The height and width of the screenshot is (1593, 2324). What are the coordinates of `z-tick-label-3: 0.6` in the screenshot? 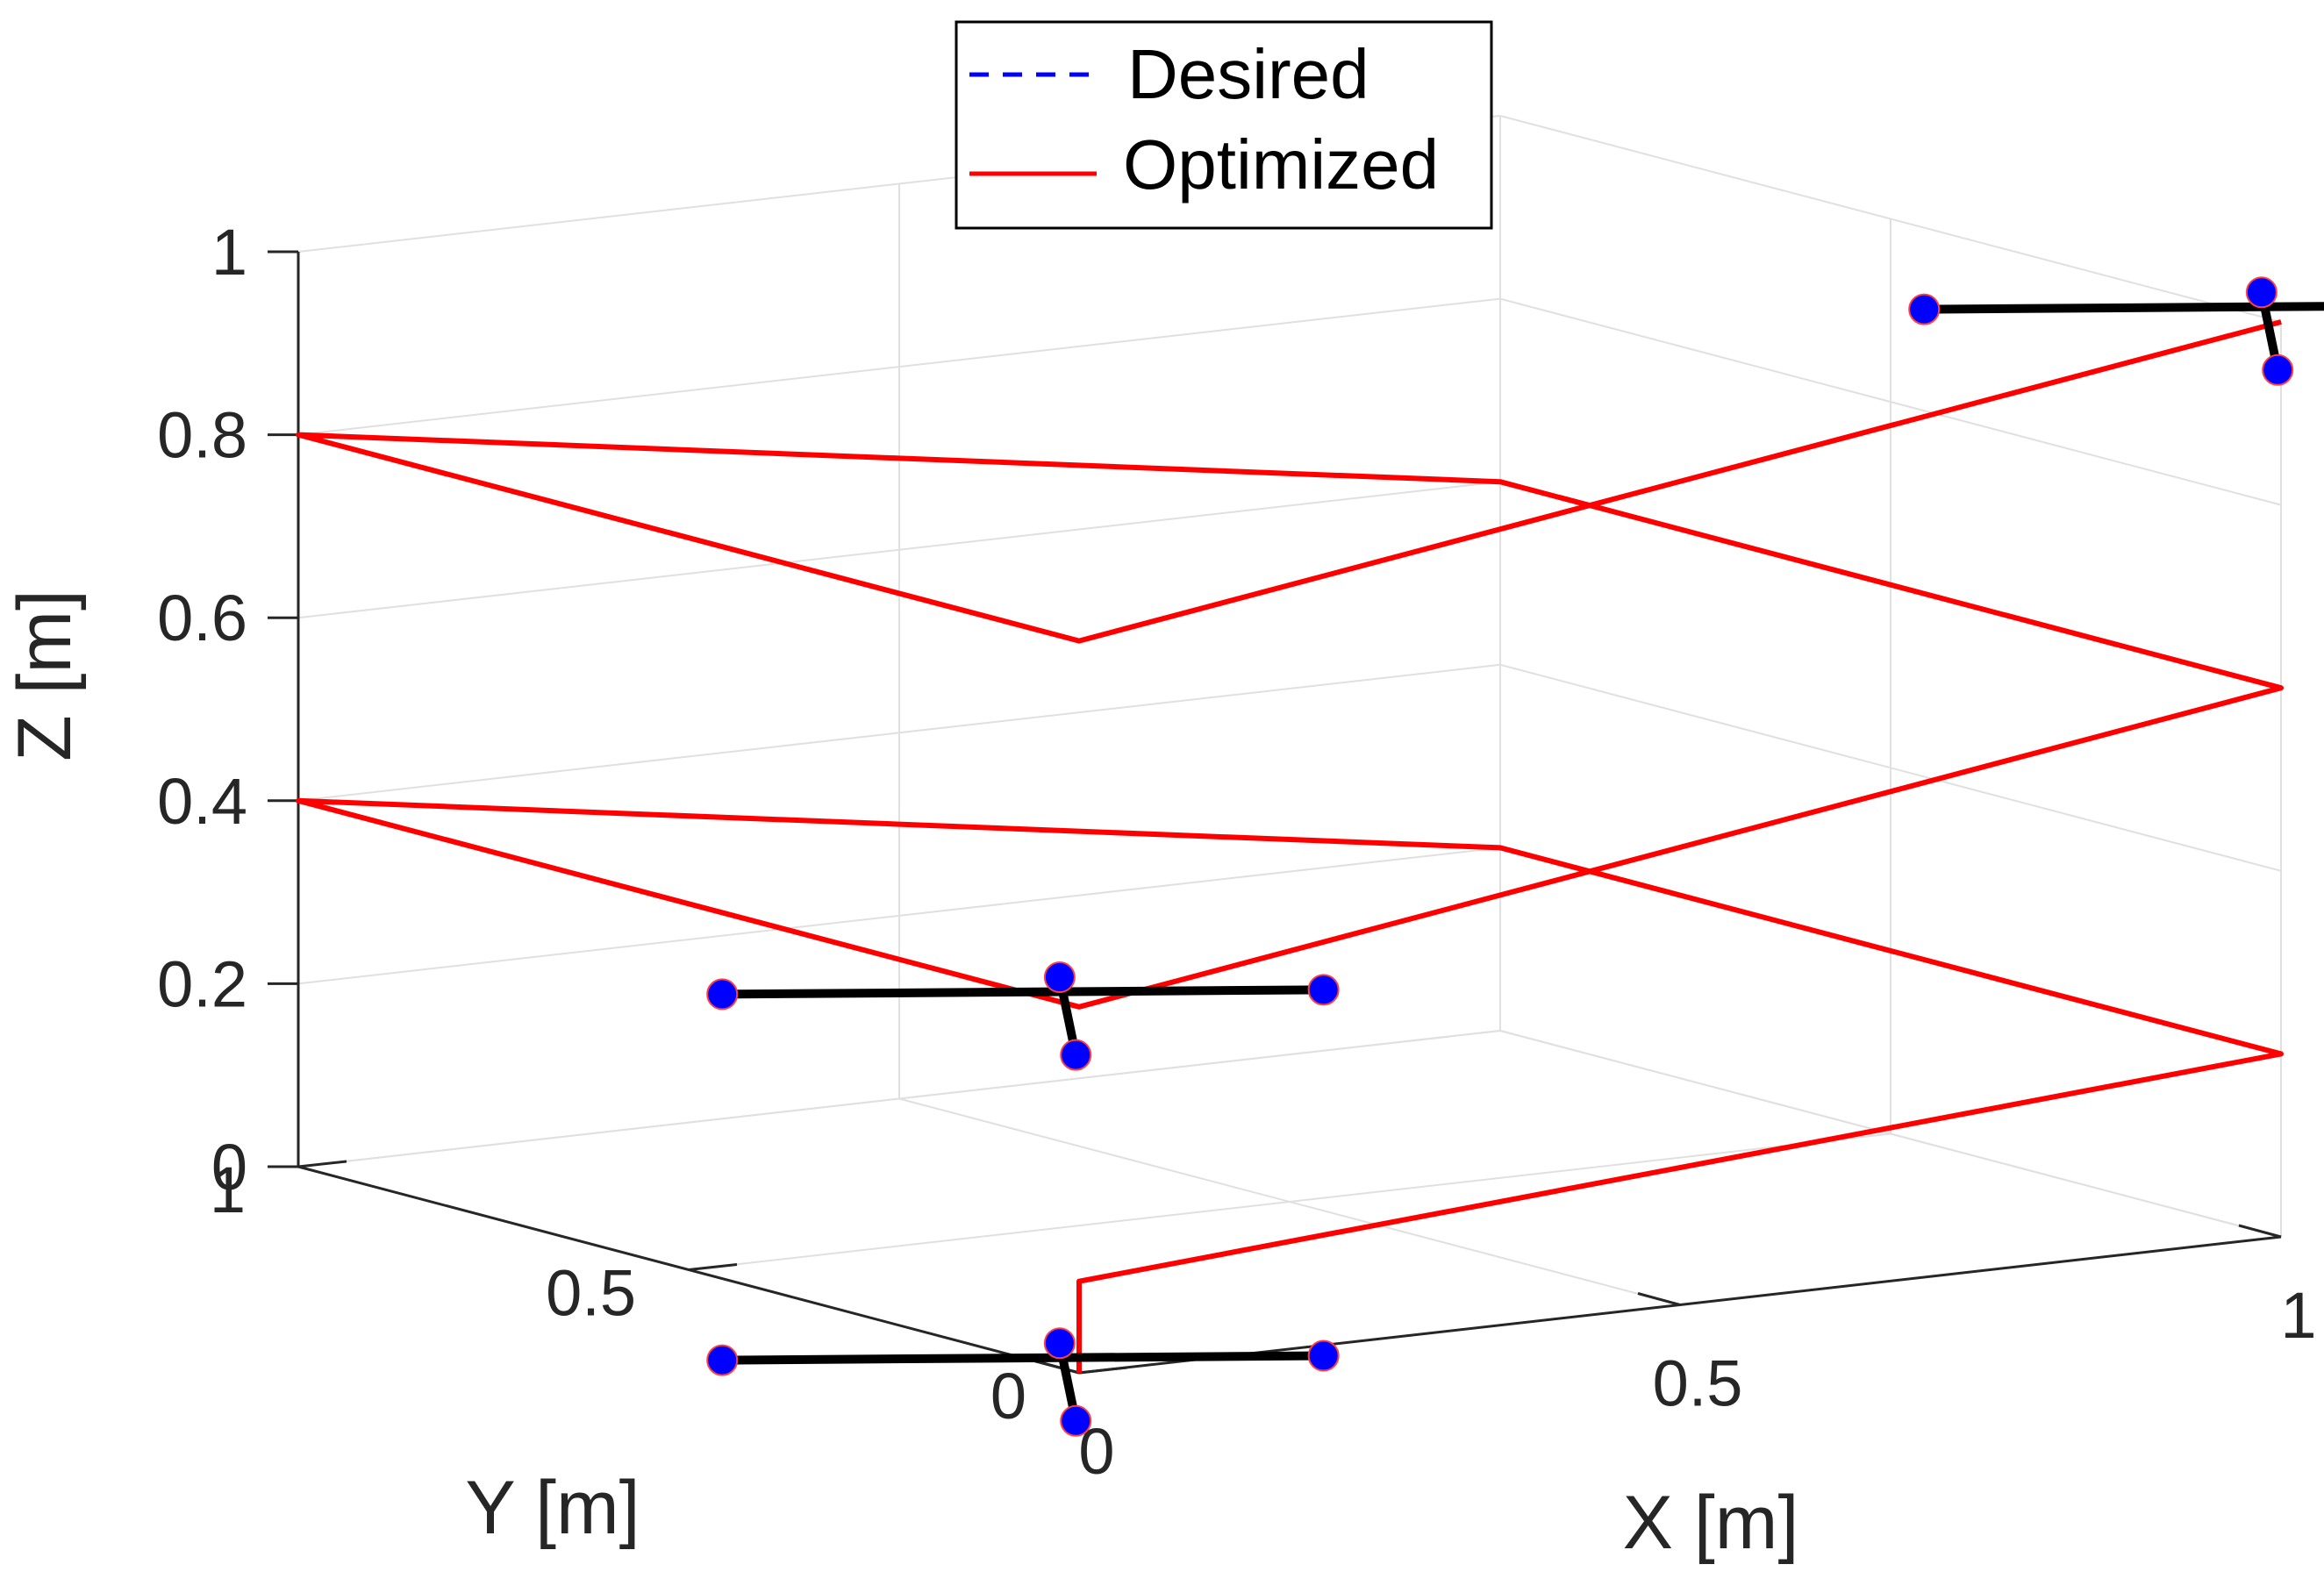 It's located at (202, 618).